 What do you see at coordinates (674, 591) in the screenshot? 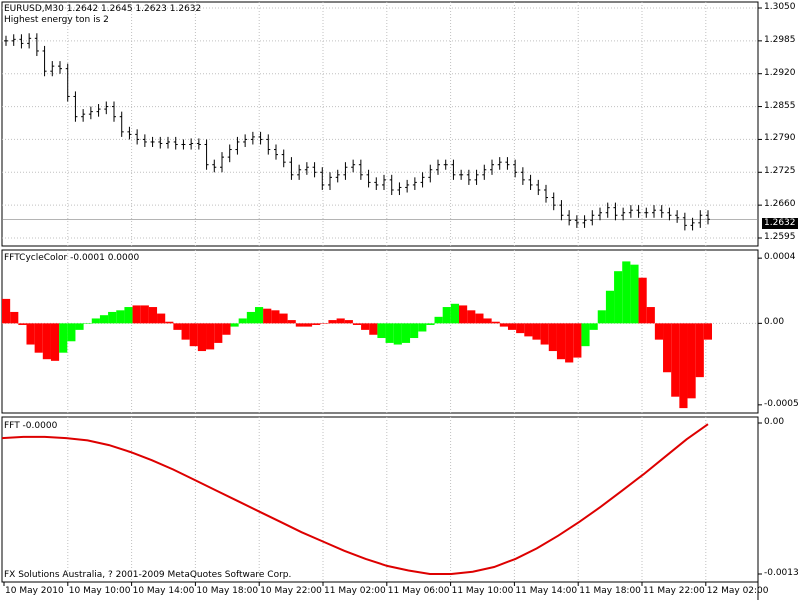
I see `time-axis-label: 11 May 22:00` at bounding box center [674, 591].